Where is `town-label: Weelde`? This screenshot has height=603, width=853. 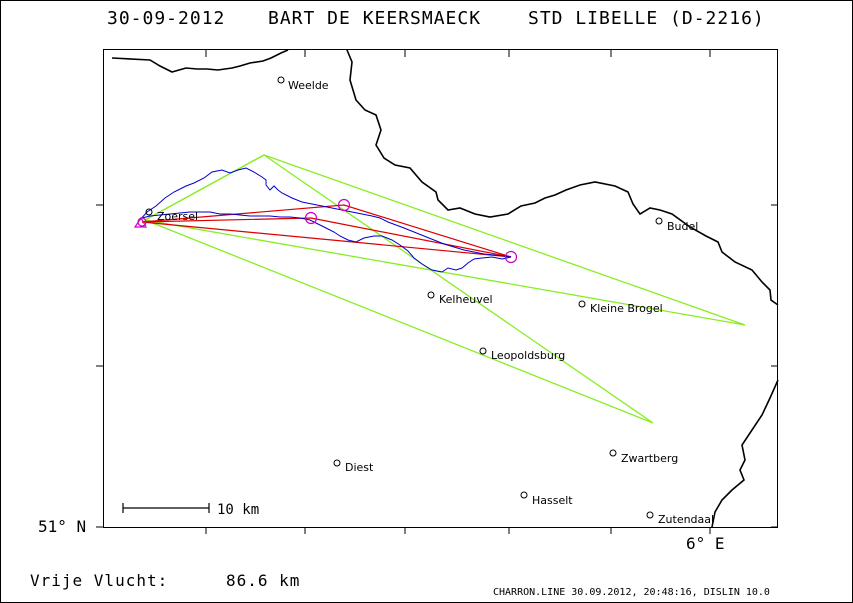
town-label: Weelde is located at coordinates (308, 85).